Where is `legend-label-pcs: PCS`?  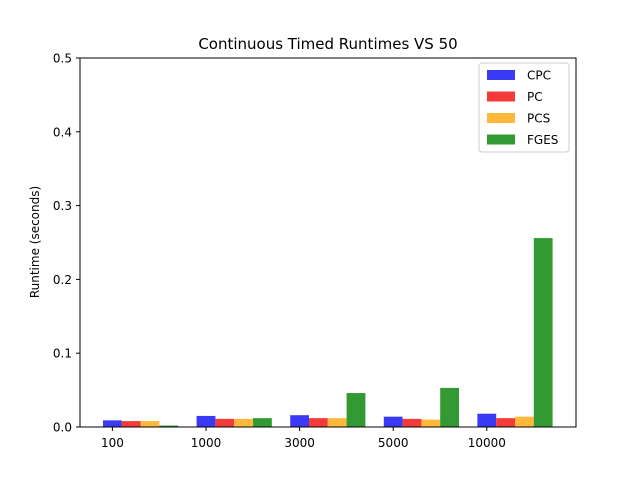
legend-label-pcs: PCS is located at coordinates (538, 119).